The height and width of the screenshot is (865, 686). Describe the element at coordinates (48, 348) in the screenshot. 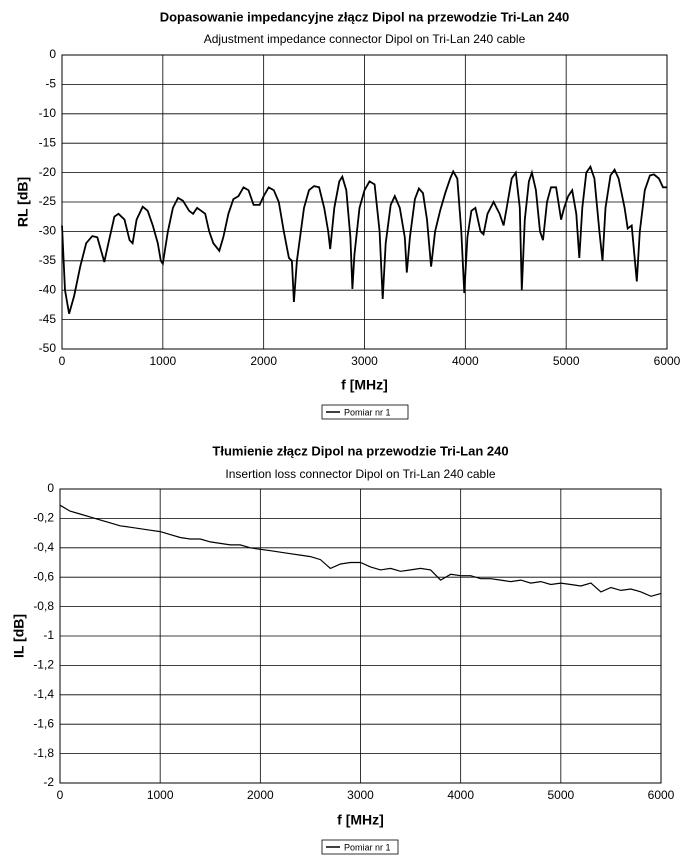

I see `y-tick-label: -50` at that location.